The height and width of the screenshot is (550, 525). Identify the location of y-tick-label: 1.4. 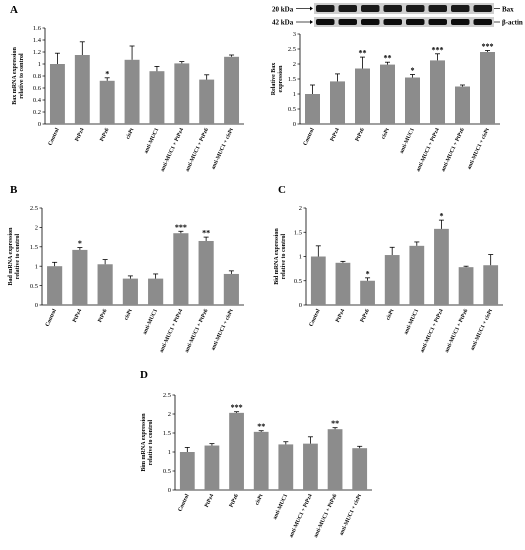
(37, 40).